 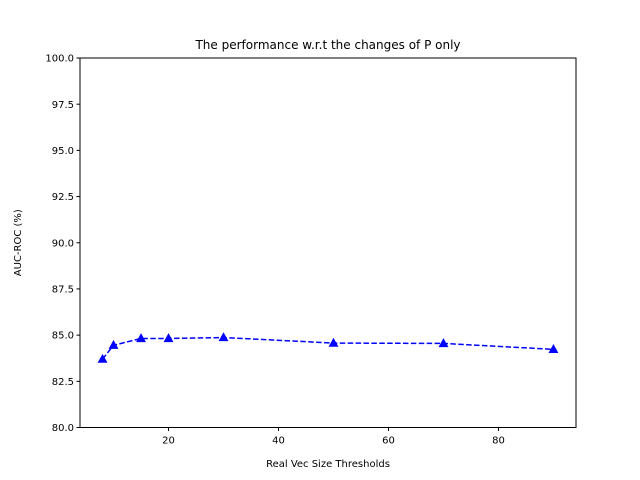 I want to click on y-tick-label: 80.0, so click(x=63, y=428).